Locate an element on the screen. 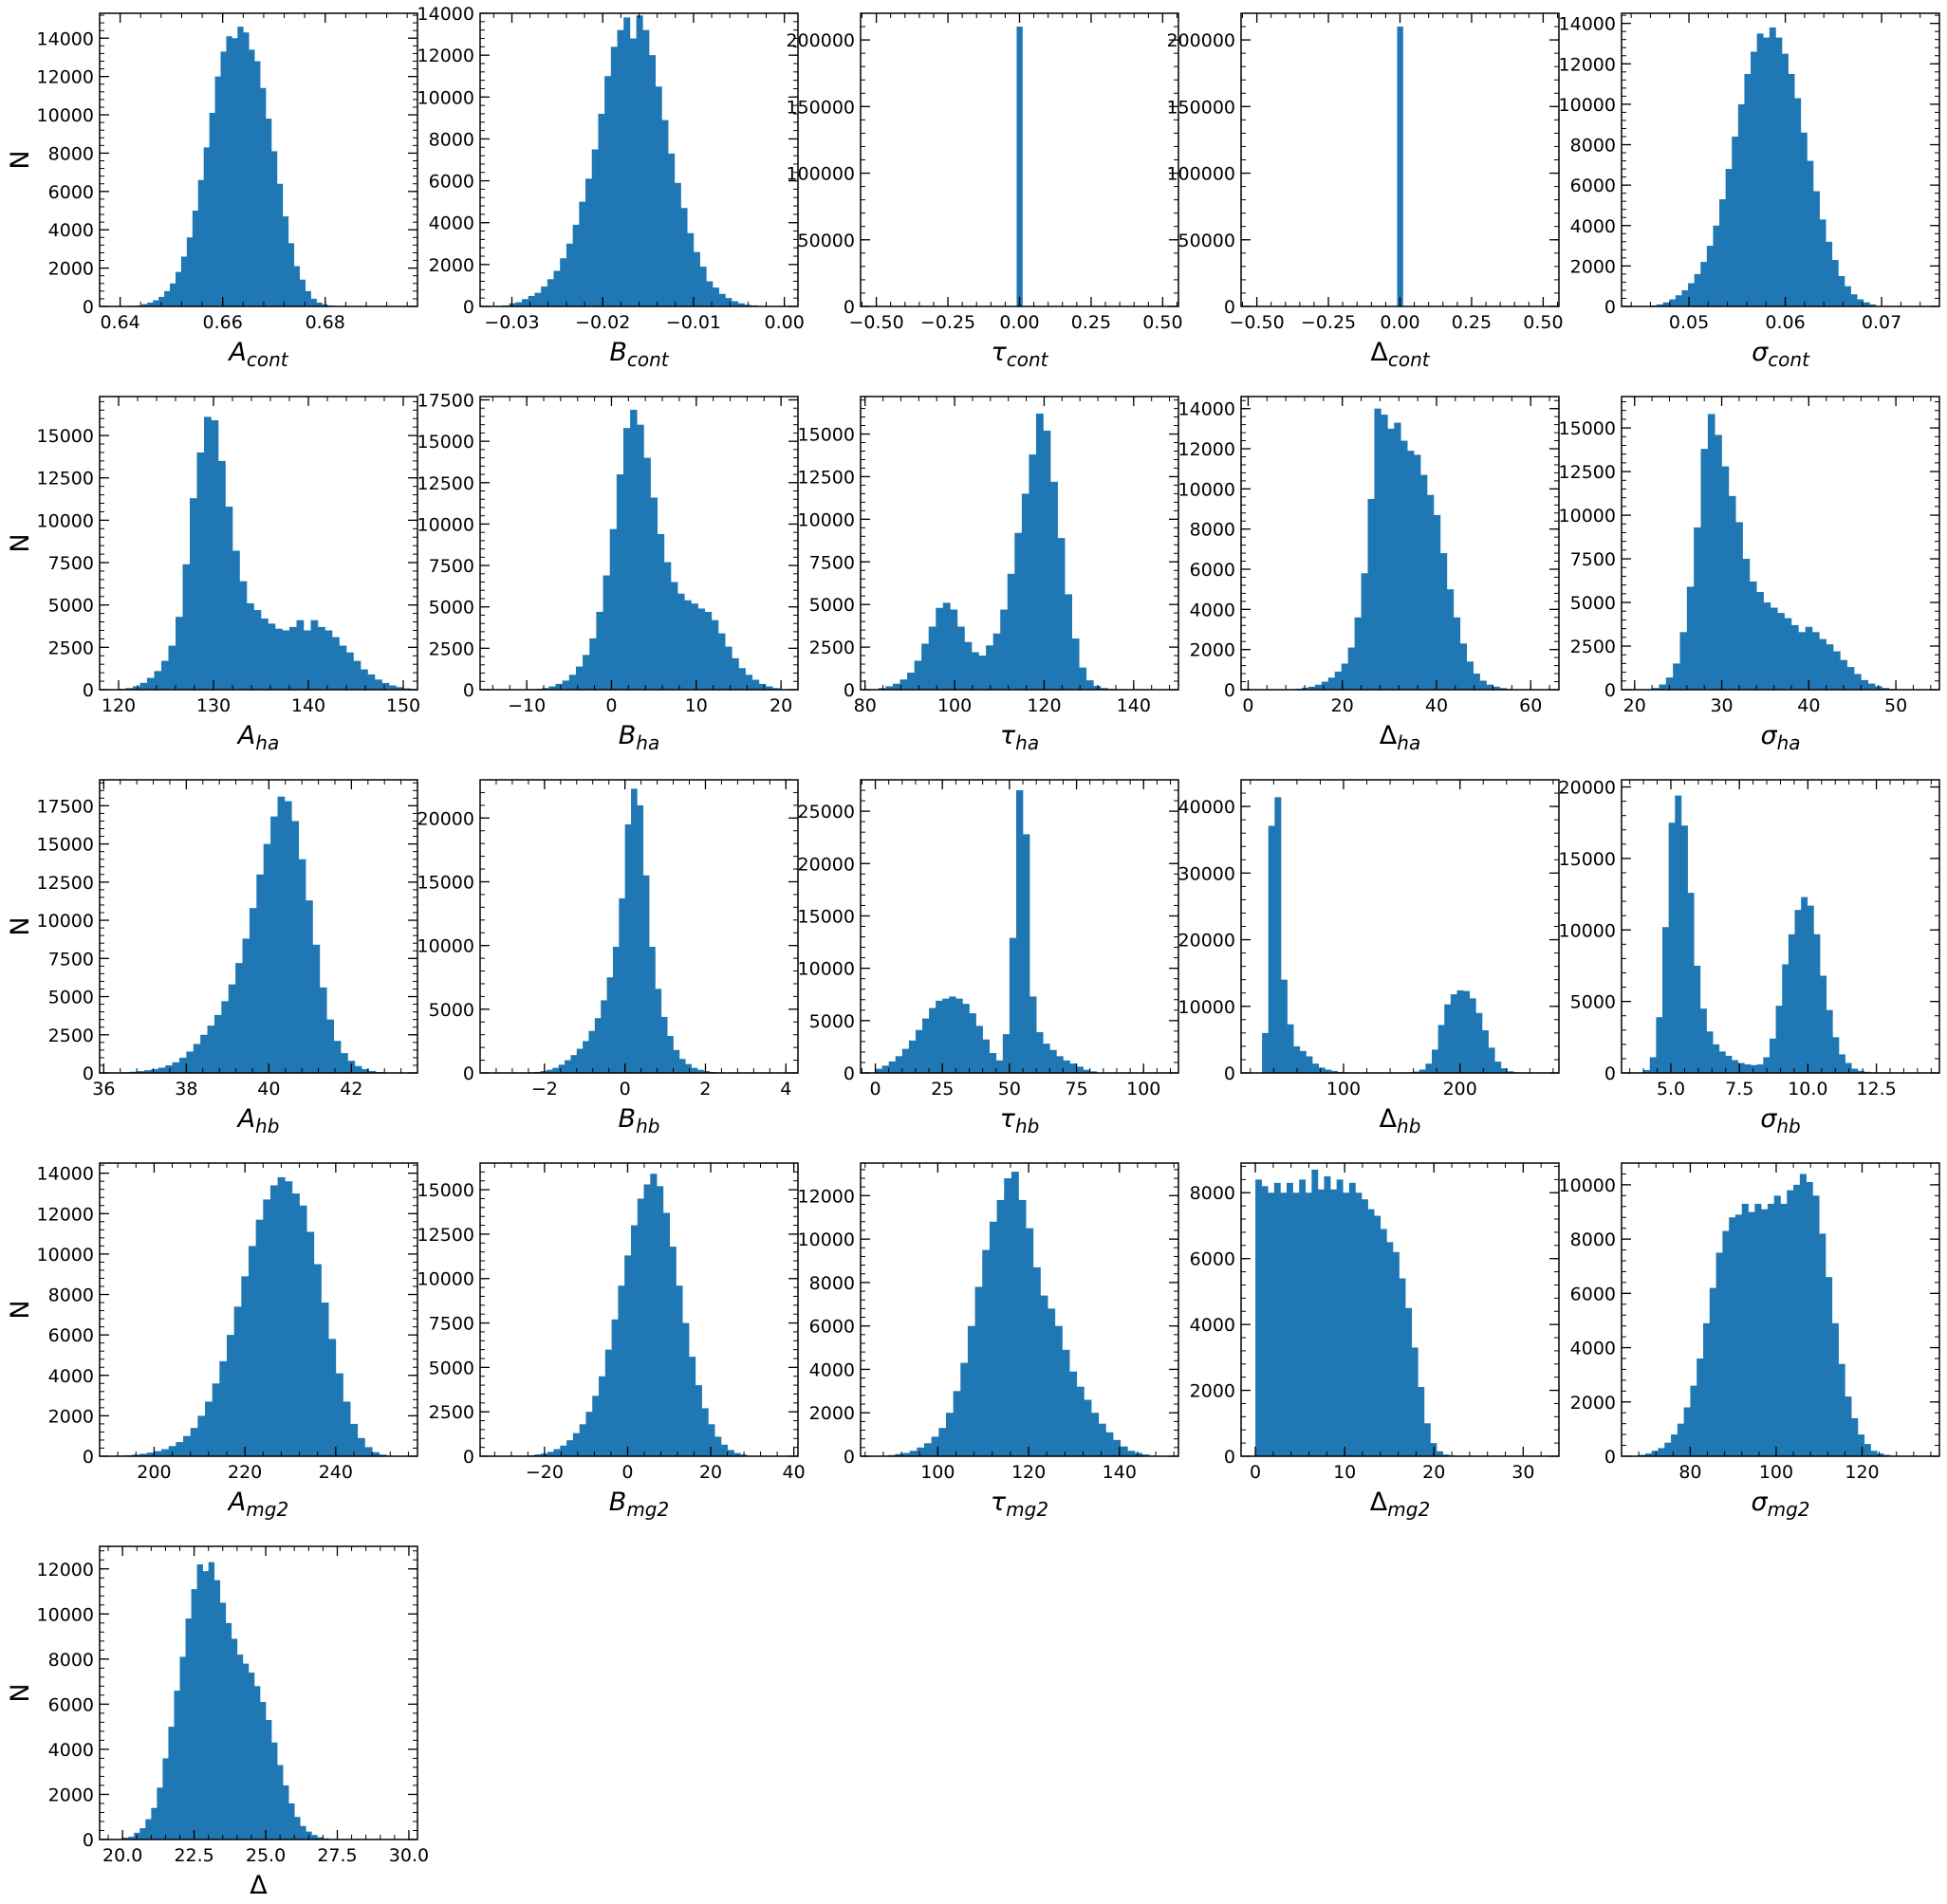 The image size is (1947, 1904). y-tick-label: 100000 is located at coordinates (820, 174).